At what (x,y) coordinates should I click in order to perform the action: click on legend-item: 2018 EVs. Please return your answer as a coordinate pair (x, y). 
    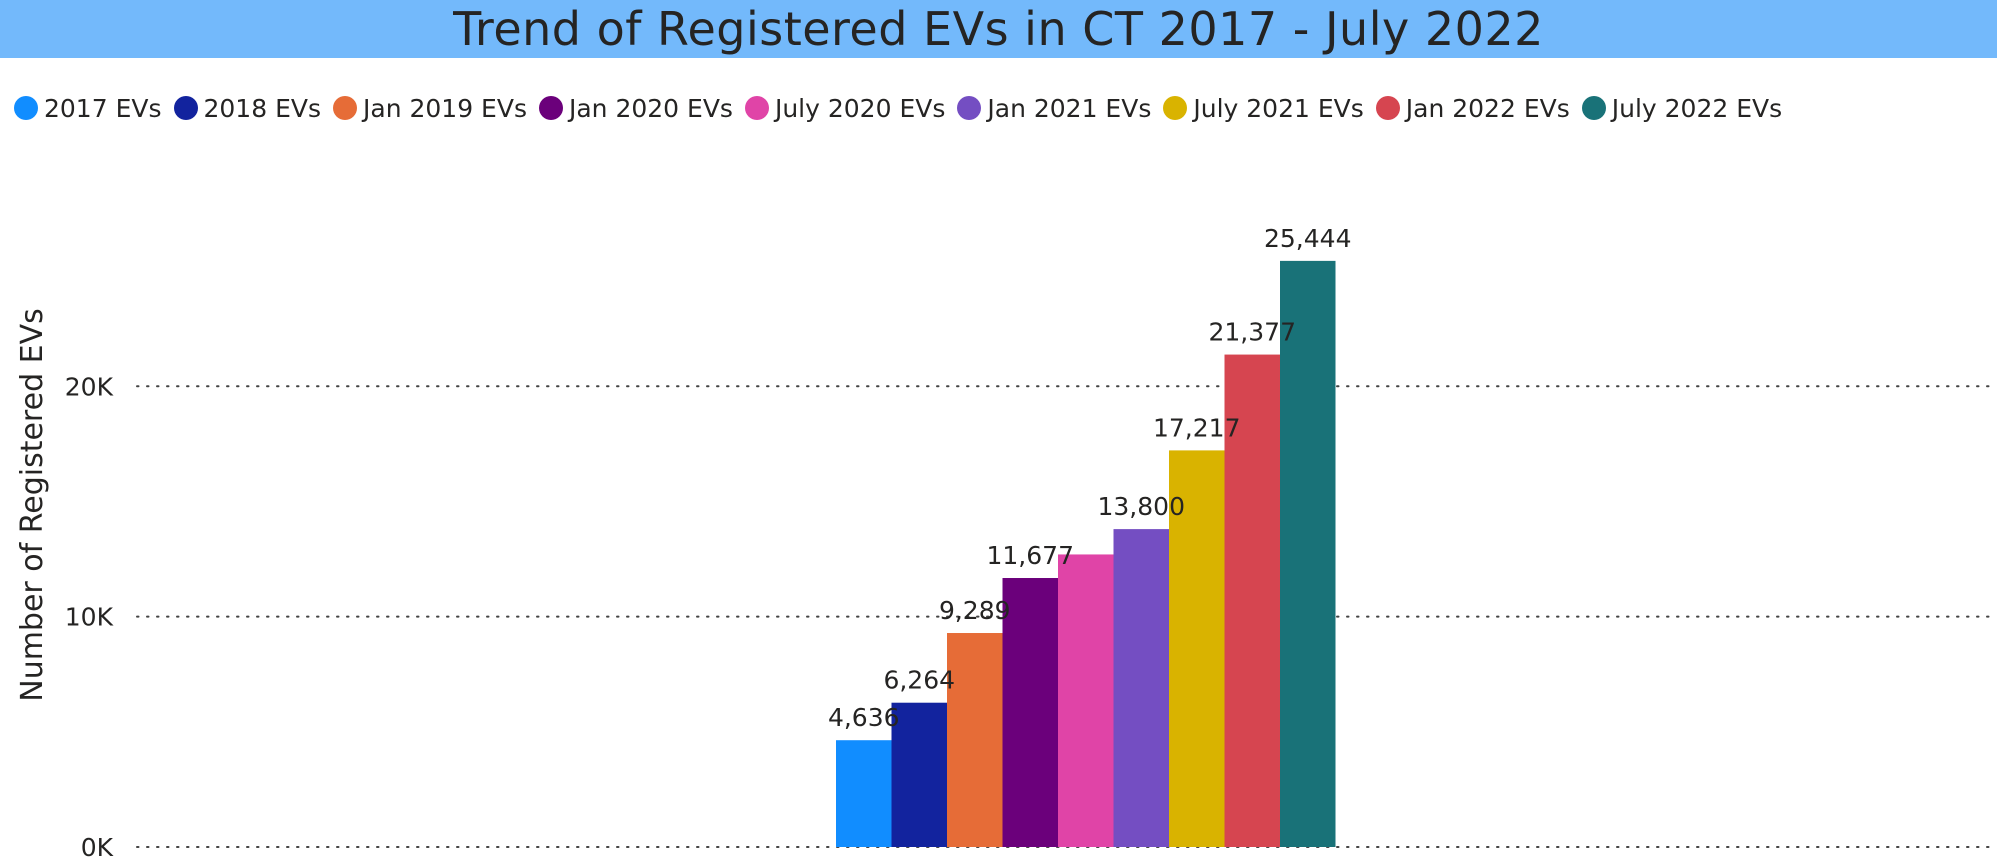
    Looking at the image, I should click on (247, 108).